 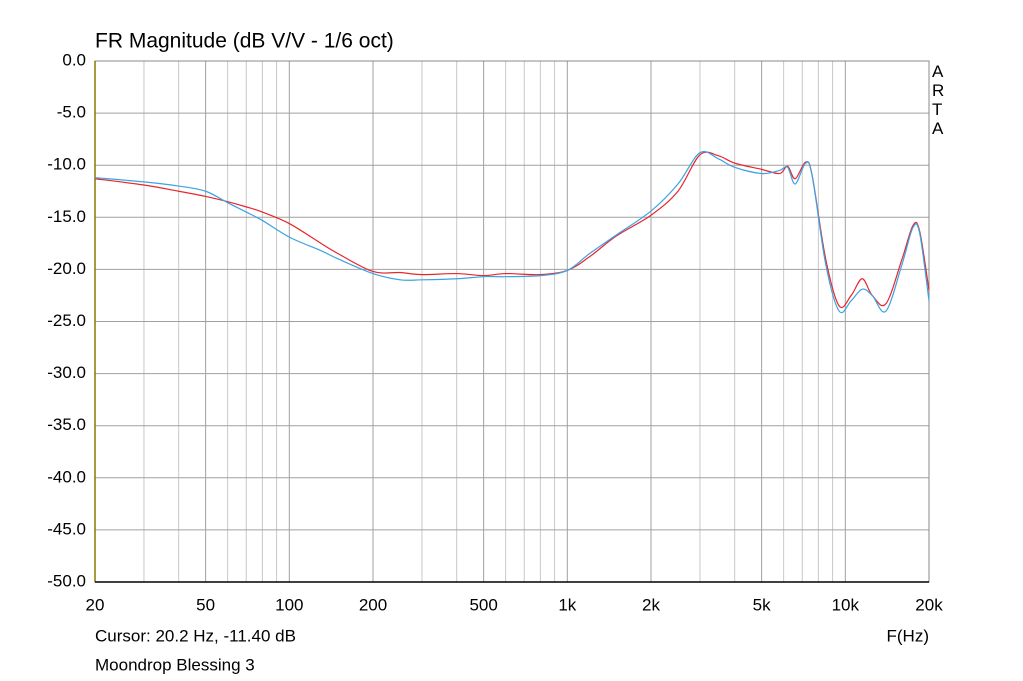 What do you see at coordinates (373, 604) in the screenshot?
I see `x-tick-label: 200` at bounding box center [373, 604].